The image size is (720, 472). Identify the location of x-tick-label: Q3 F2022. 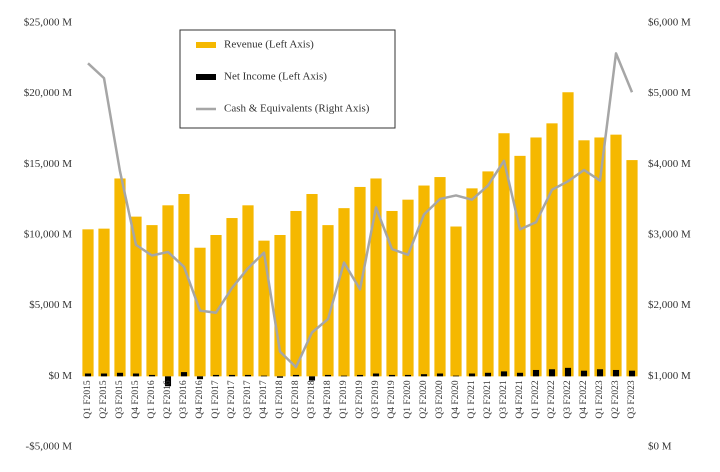
(568, 399).